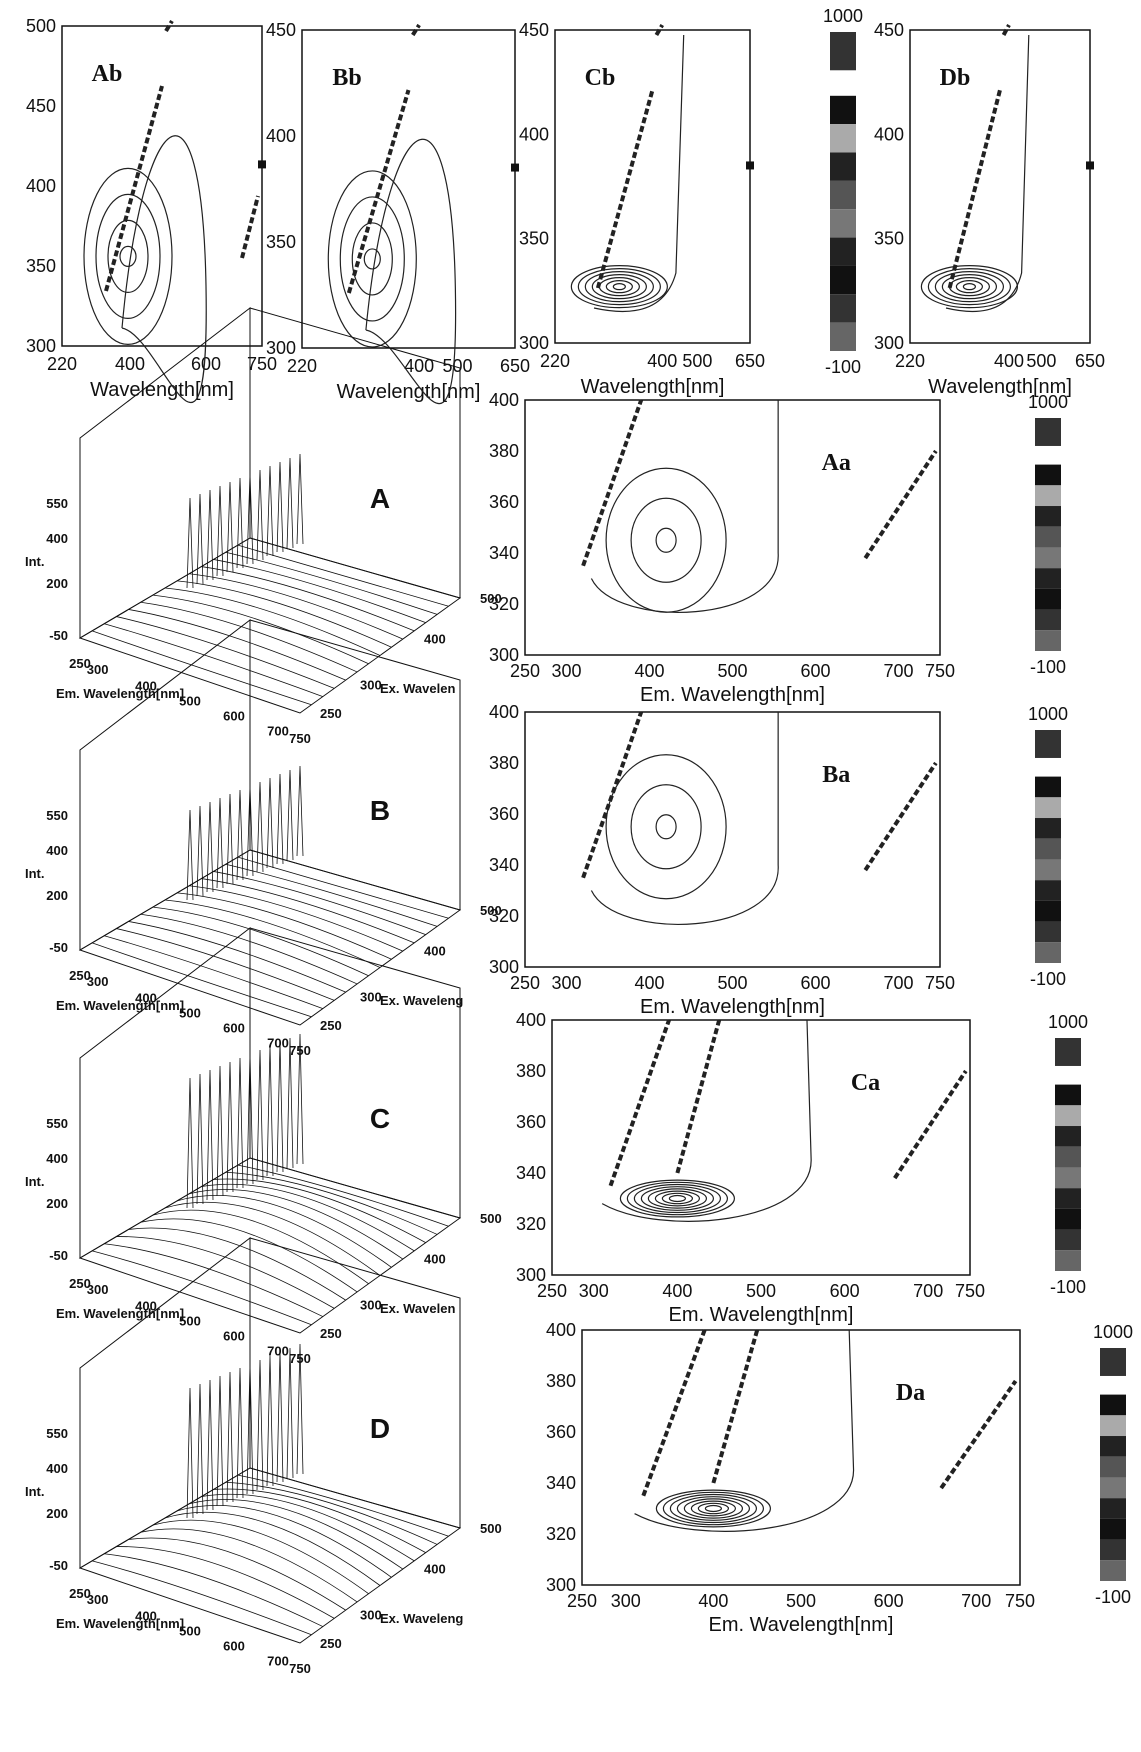 This screenshot has height=1752, width=1141. I want to click on panel-cb-xlabel: Wavelength[nm], so click(653, 387).